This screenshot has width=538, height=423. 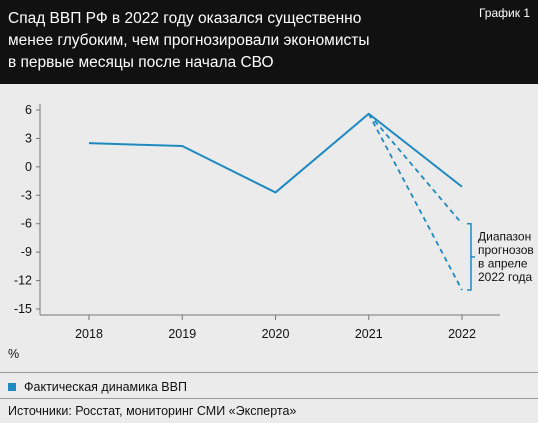 I want to click on chart-number-badge: График 1, so click(x=504, y=13).